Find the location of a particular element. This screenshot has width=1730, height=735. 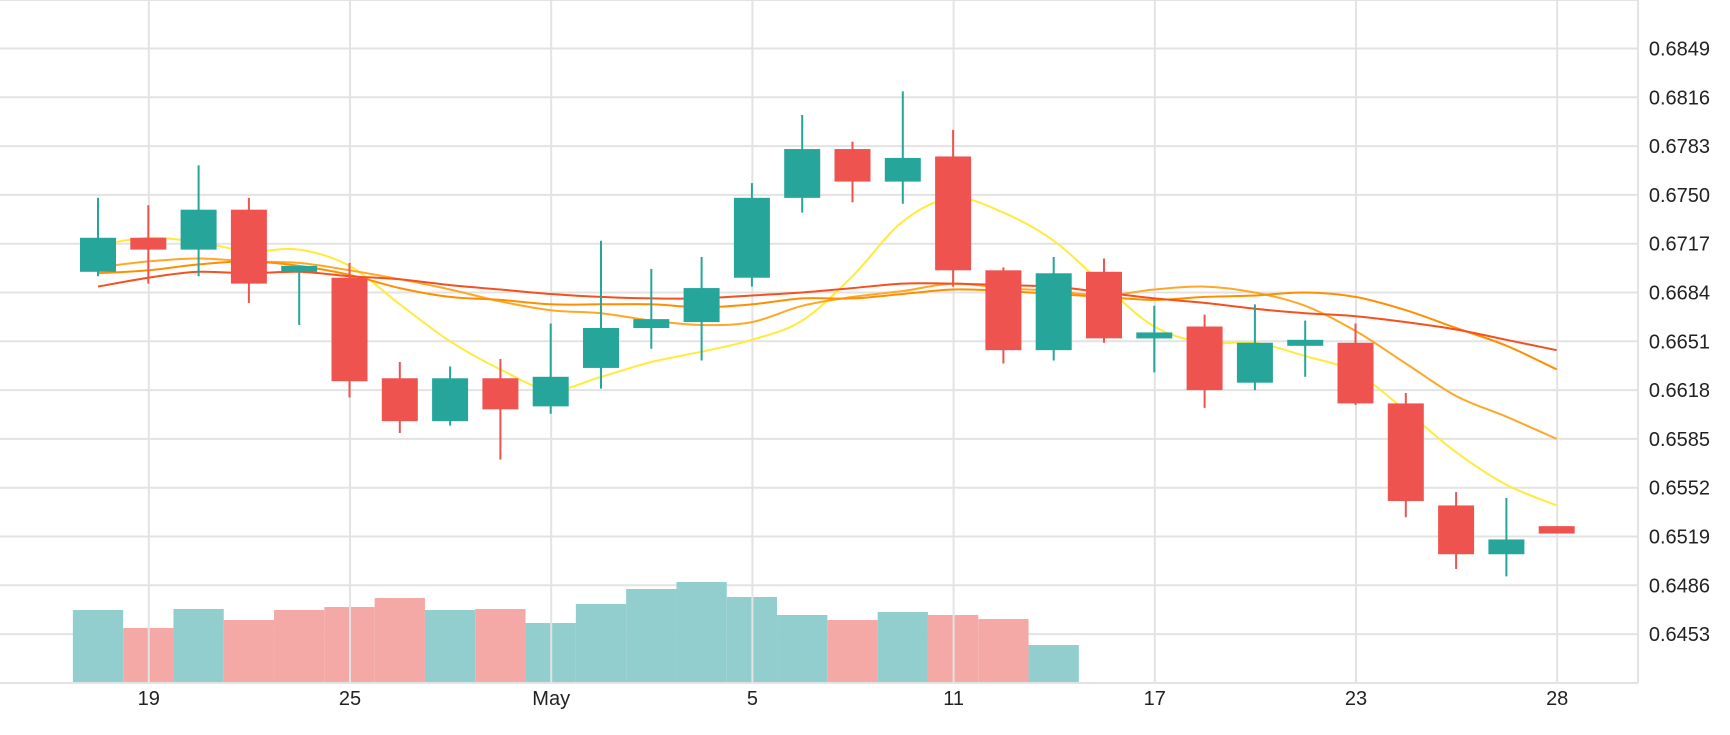

x-axis-tick-labels: 19 25 May 5 11 17 23 28 is located at coordinates (853, 699).